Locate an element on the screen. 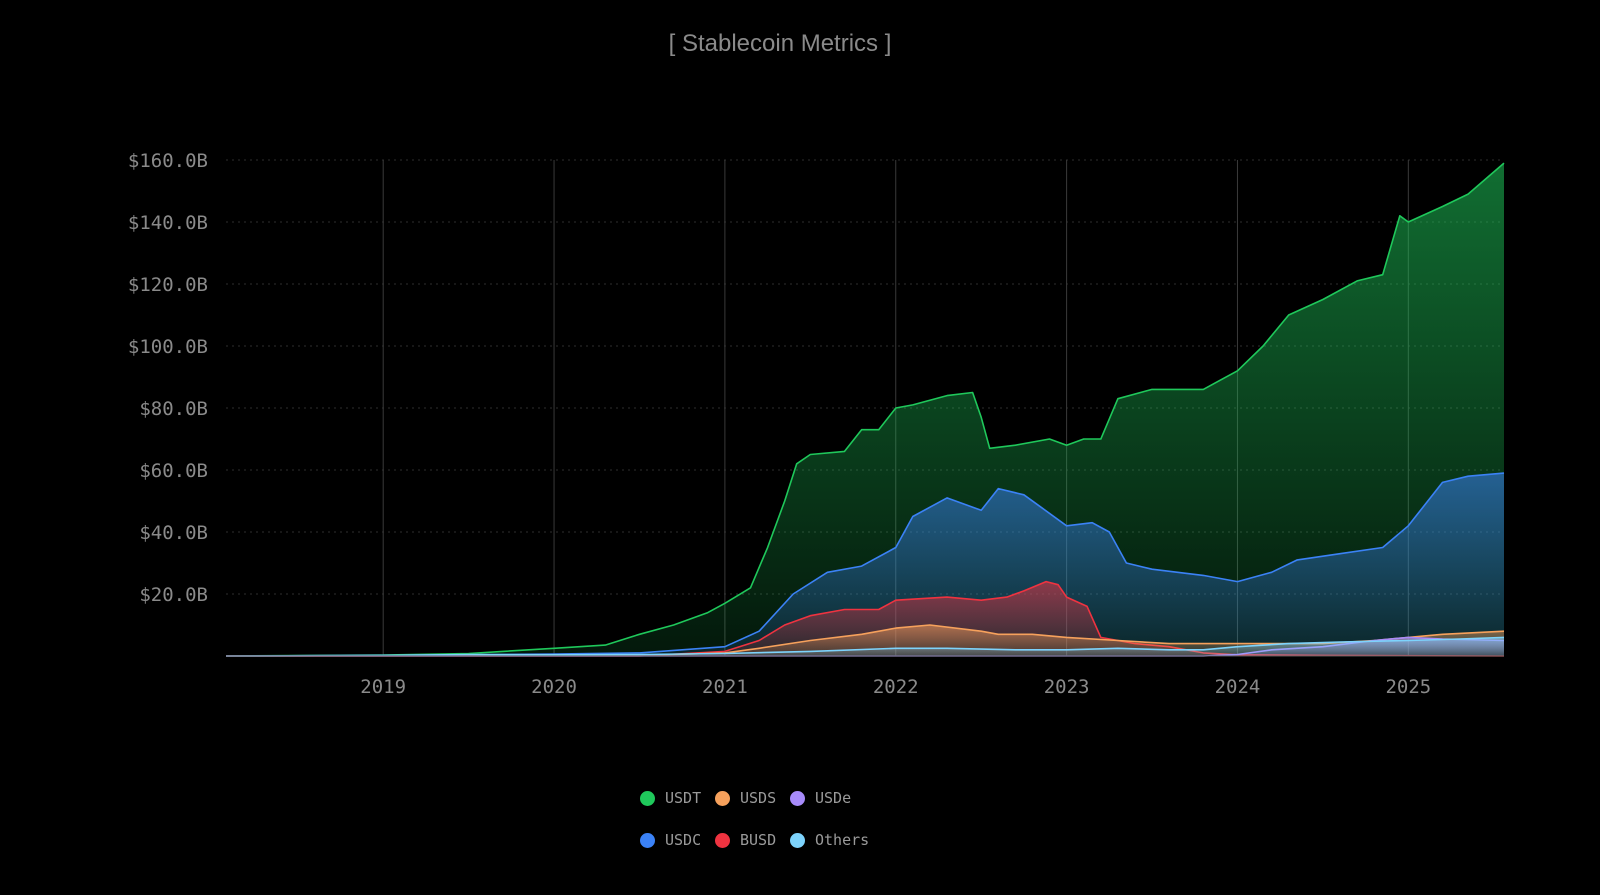 The image size is (1600, 895). x-tick-label: 2019 is located at coordinates (383, 687).